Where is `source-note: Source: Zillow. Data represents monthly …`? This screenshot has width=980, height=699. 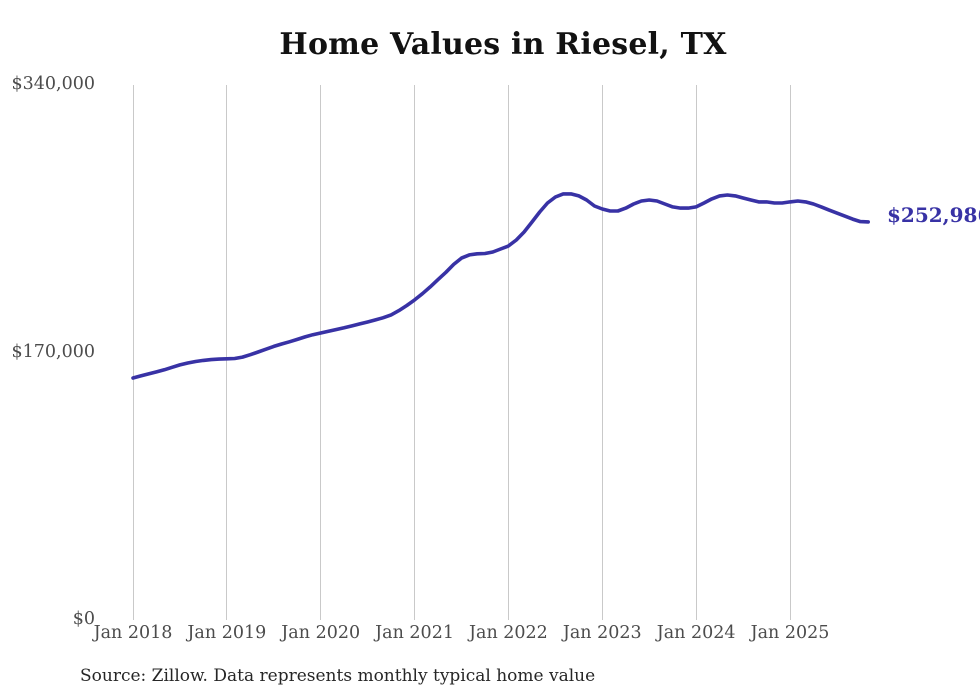
source-note: Source: Zillow. Data represents monthly … is located at coordinates (338, 676).